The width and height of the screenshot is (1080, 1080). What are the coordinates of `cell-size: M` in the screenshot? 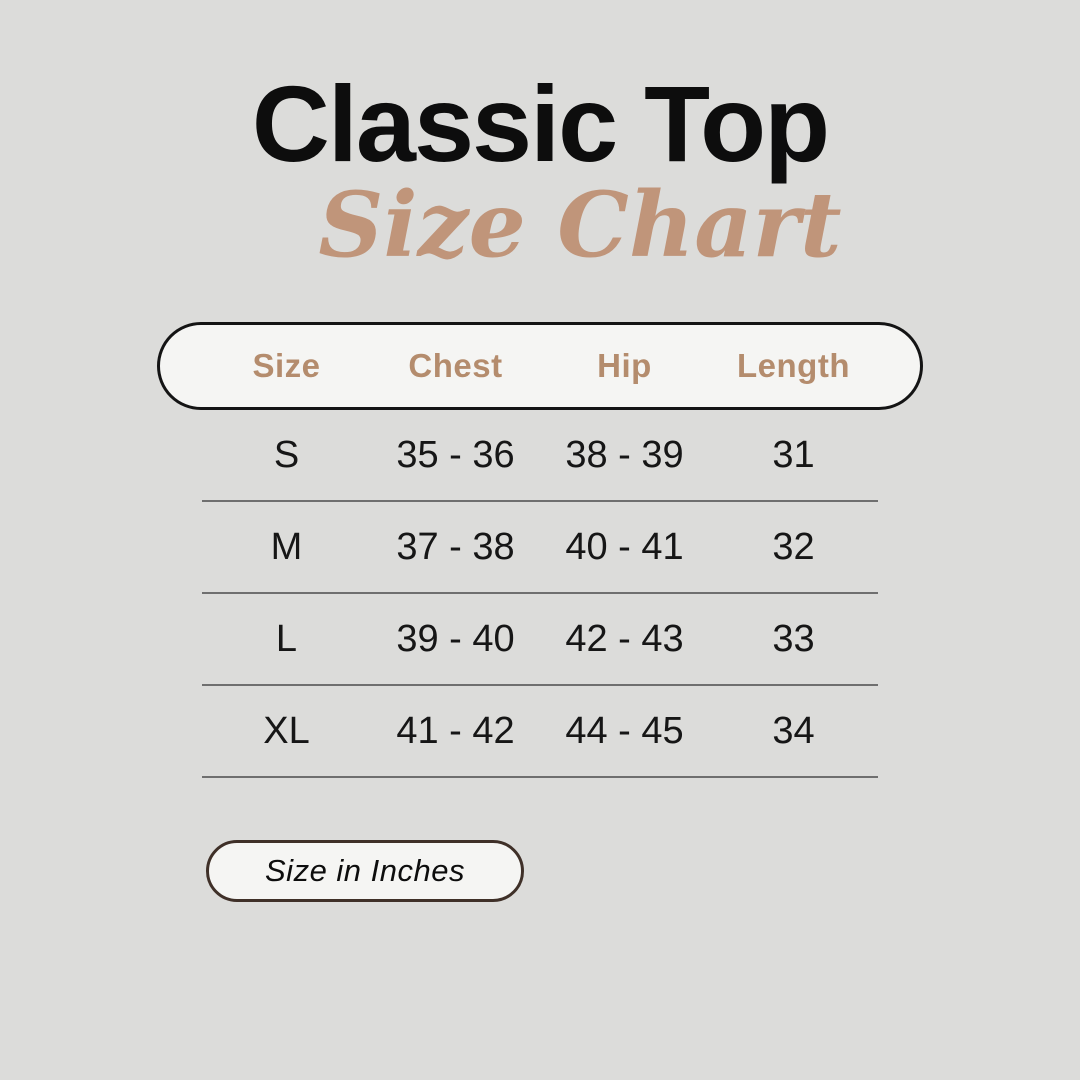 It's located at (286, 546).